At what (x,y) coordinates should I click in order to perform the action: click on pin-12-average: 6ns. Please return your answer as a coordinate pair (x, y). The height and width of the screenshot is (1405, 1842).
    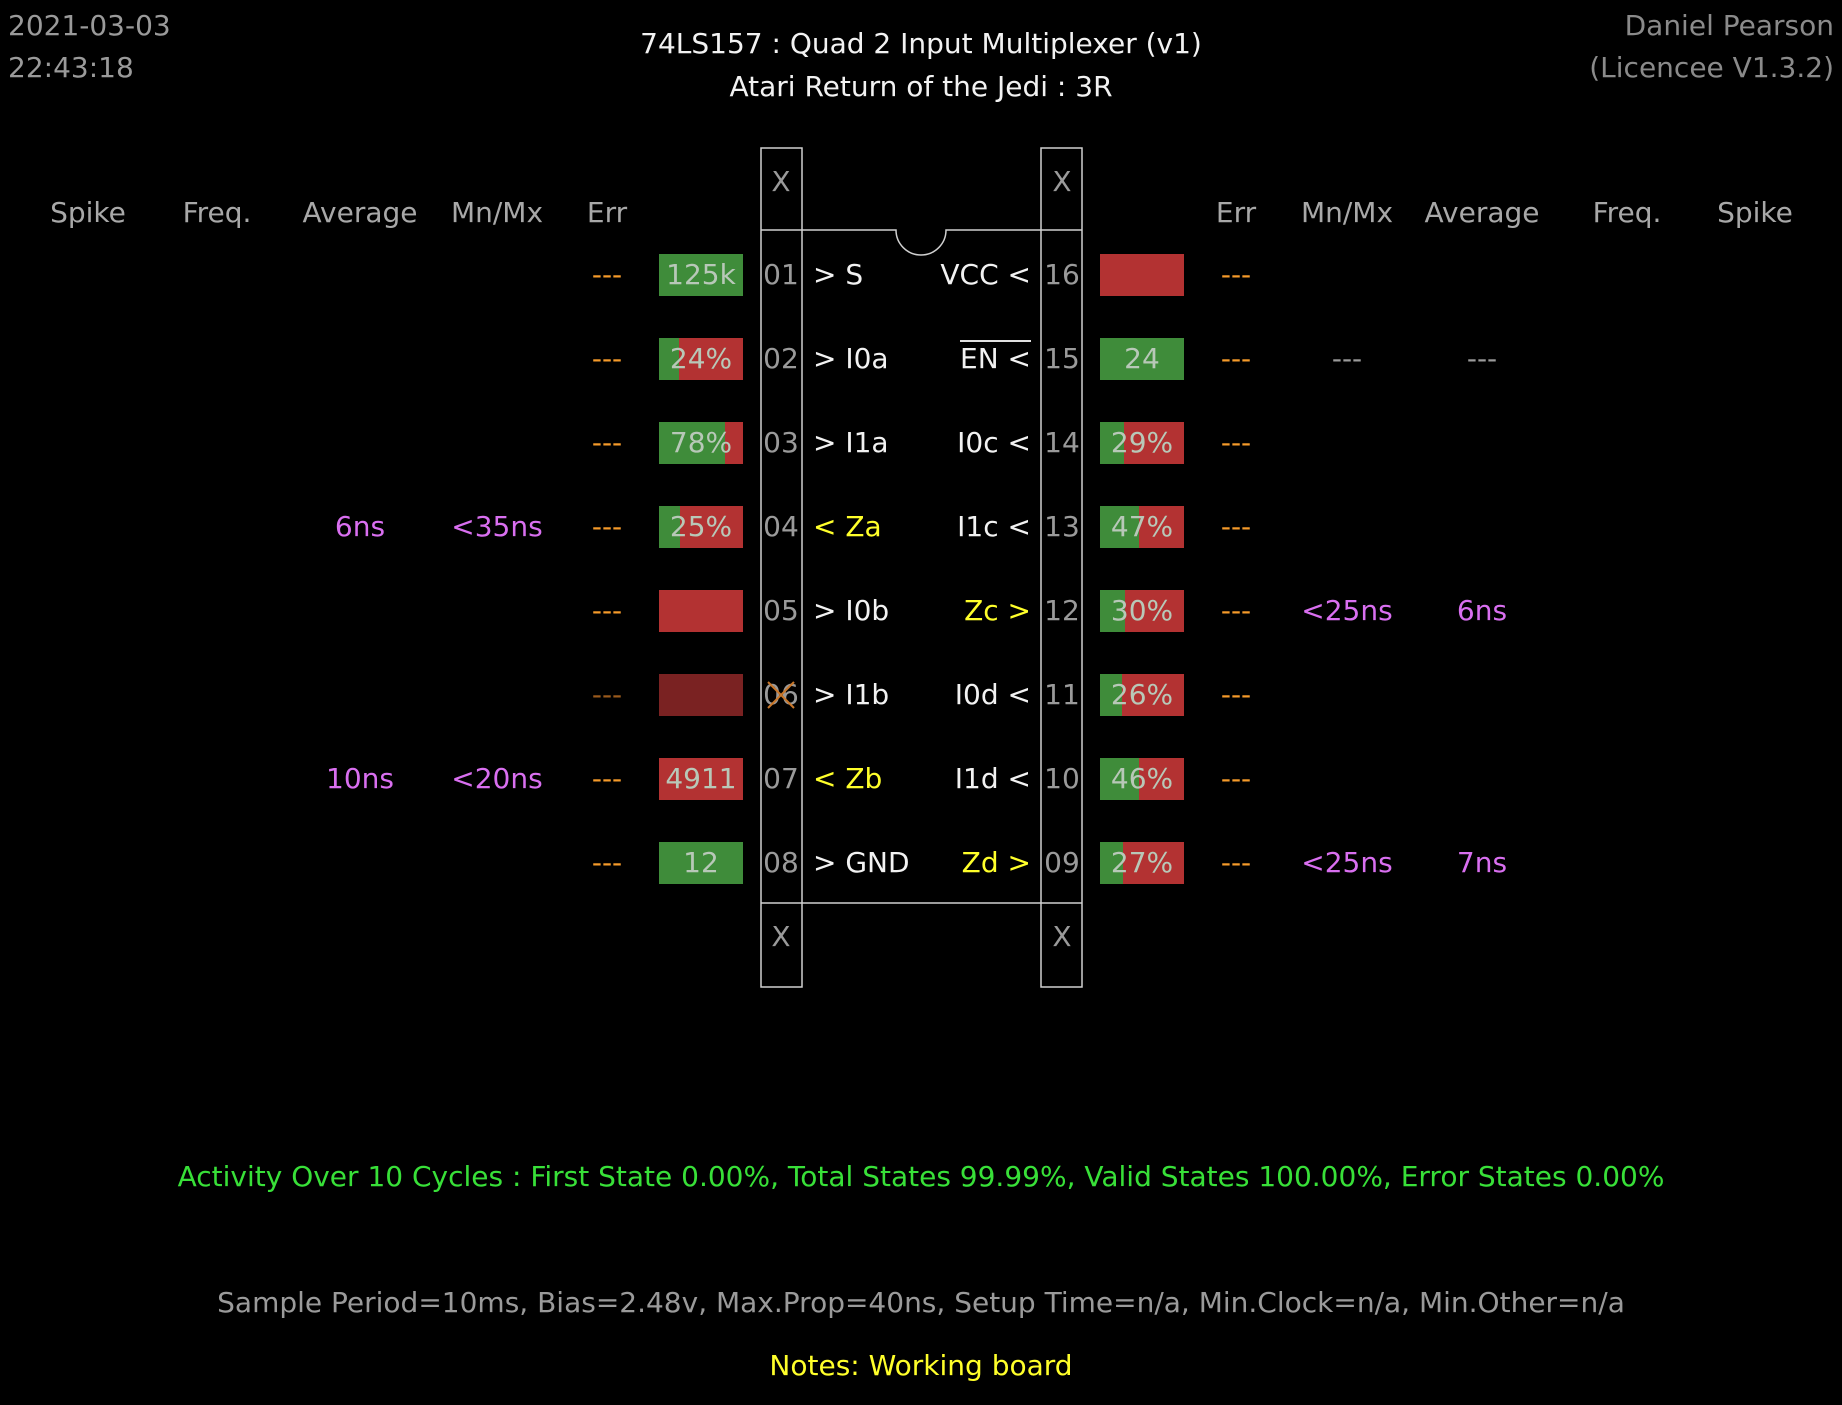
    Looking at the image, I should click on (1482, 610).